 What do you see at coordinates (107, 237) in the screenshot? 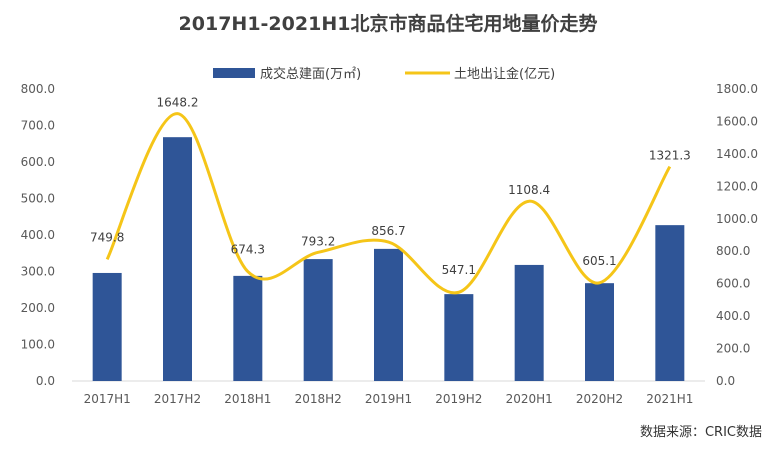
I see `data-label-2017H1: 749.8` at bounding box center [107, 237].